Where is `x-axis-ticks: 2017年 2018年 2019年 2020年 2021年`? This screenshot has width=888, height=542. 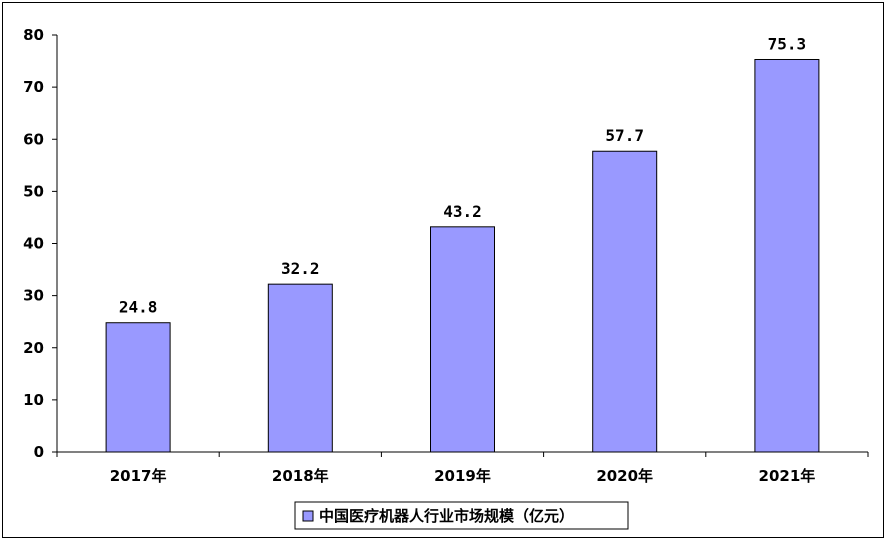
x-axis-ticks: 2017年 2018年 2019年 2020年 2021年 is located at coordinates (462, 468).